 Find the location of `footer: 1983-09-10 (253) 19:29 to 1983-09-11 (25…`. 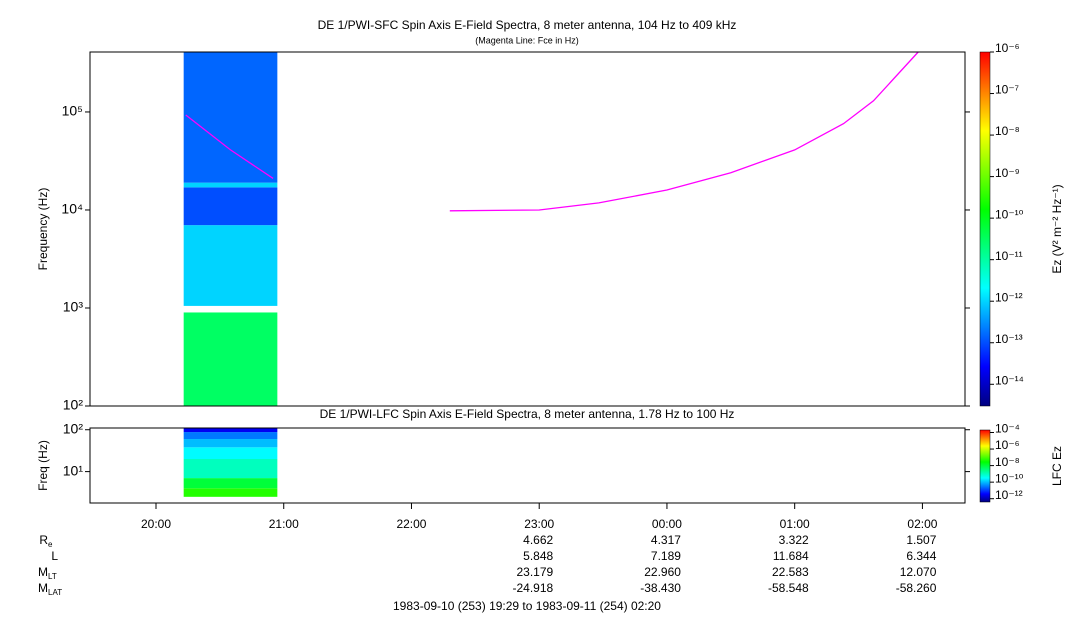

footer: 1983-09-10 (253) 19:29 to 1983-09-11 (25… is located at coordinates (527, 606).